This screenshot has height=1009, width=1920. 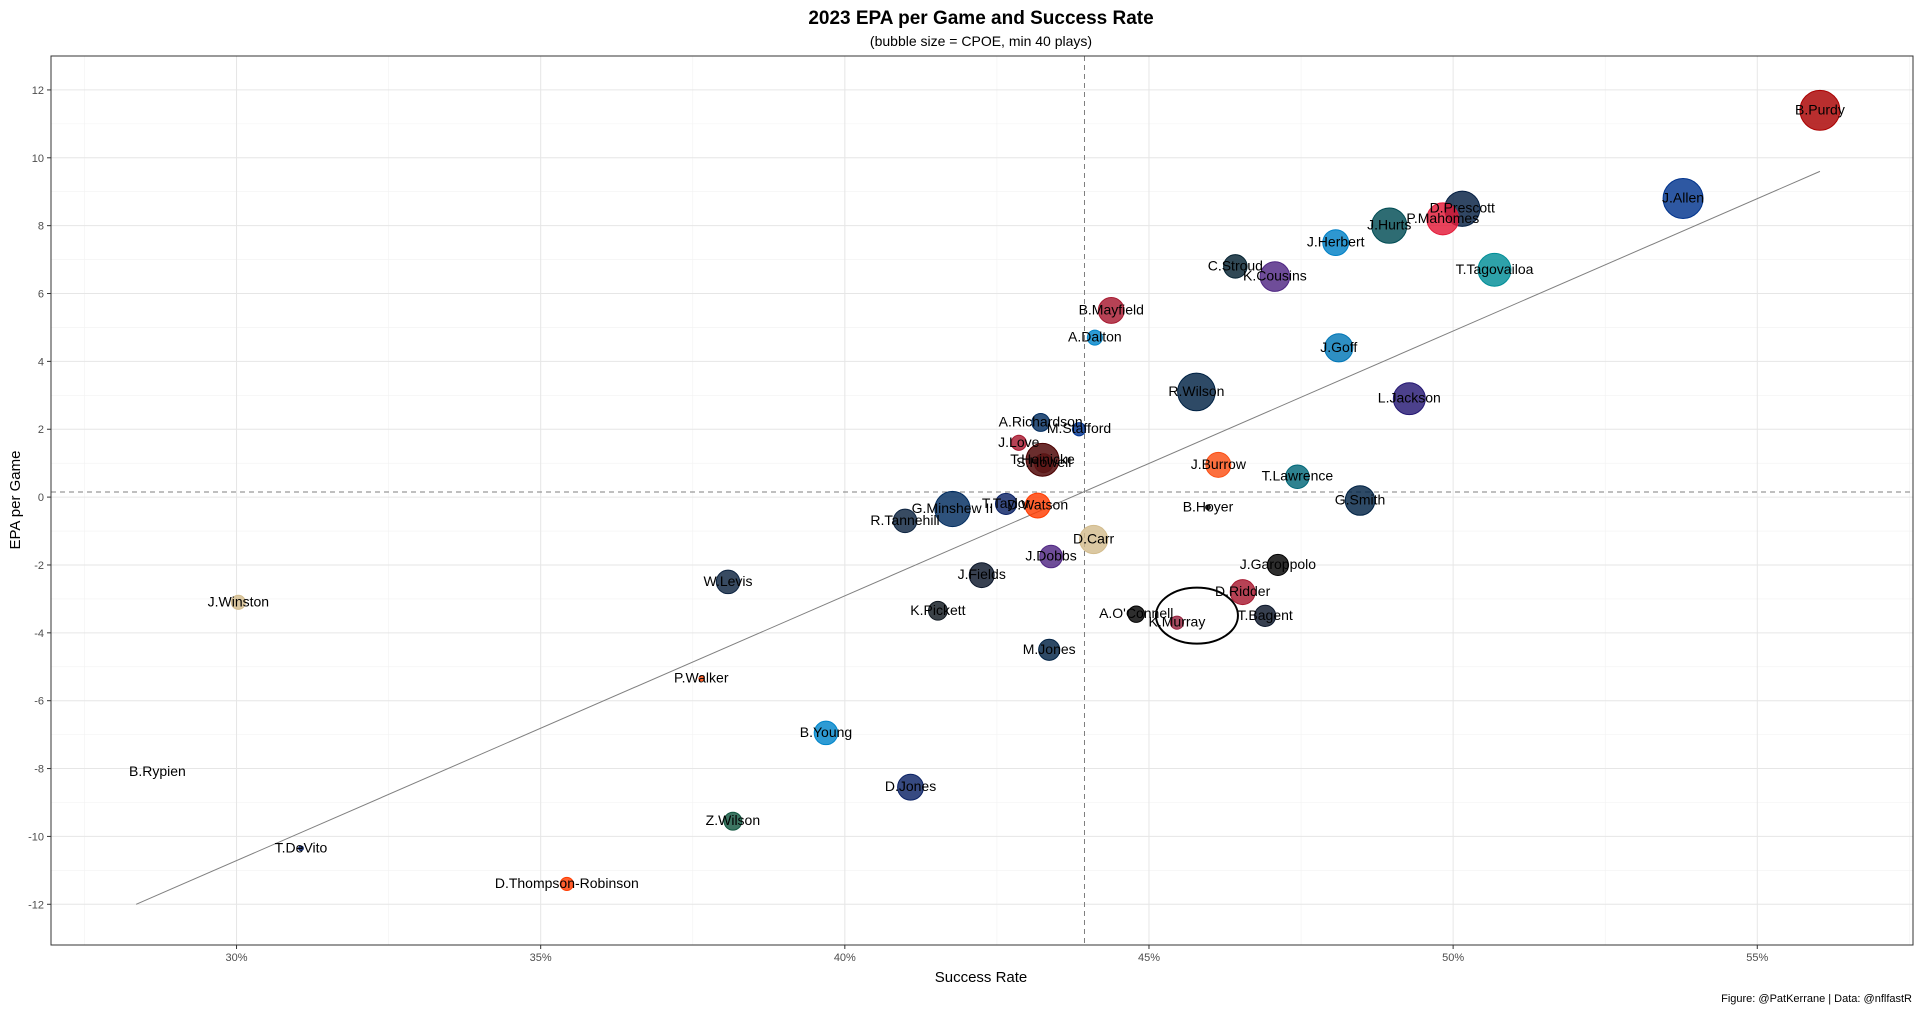 What do you see at coordinates (41, 430) in the screenshot?
I see `y-tick-label: 2` at bounding box center [41, 430].